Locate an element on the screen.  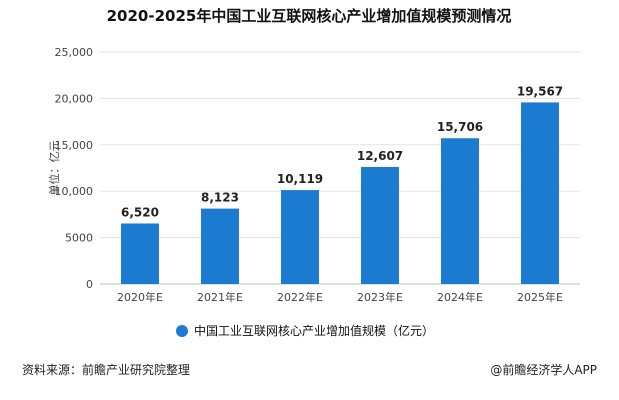
source-note: 资料来源：前瞻产业研究院整理 is located at coordinates (106, 369).